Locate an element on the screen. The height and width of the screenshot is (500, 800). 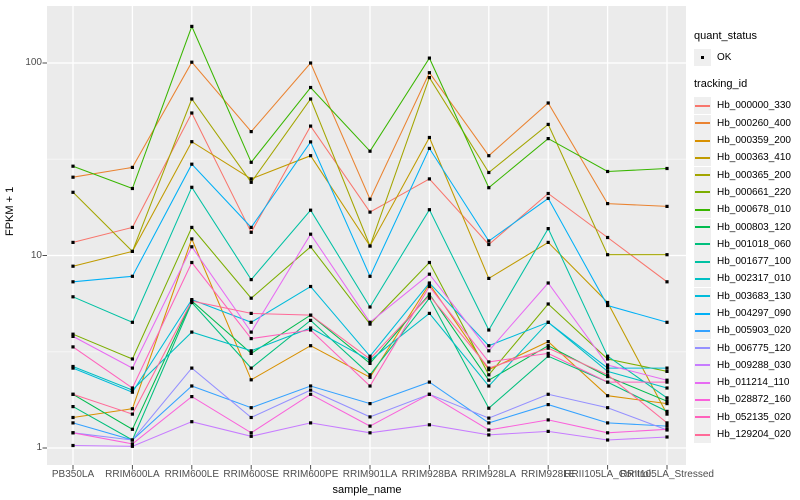
legend-item-Hb_004297_090: Hb_004297_090 is located at coordinates (747, 313).